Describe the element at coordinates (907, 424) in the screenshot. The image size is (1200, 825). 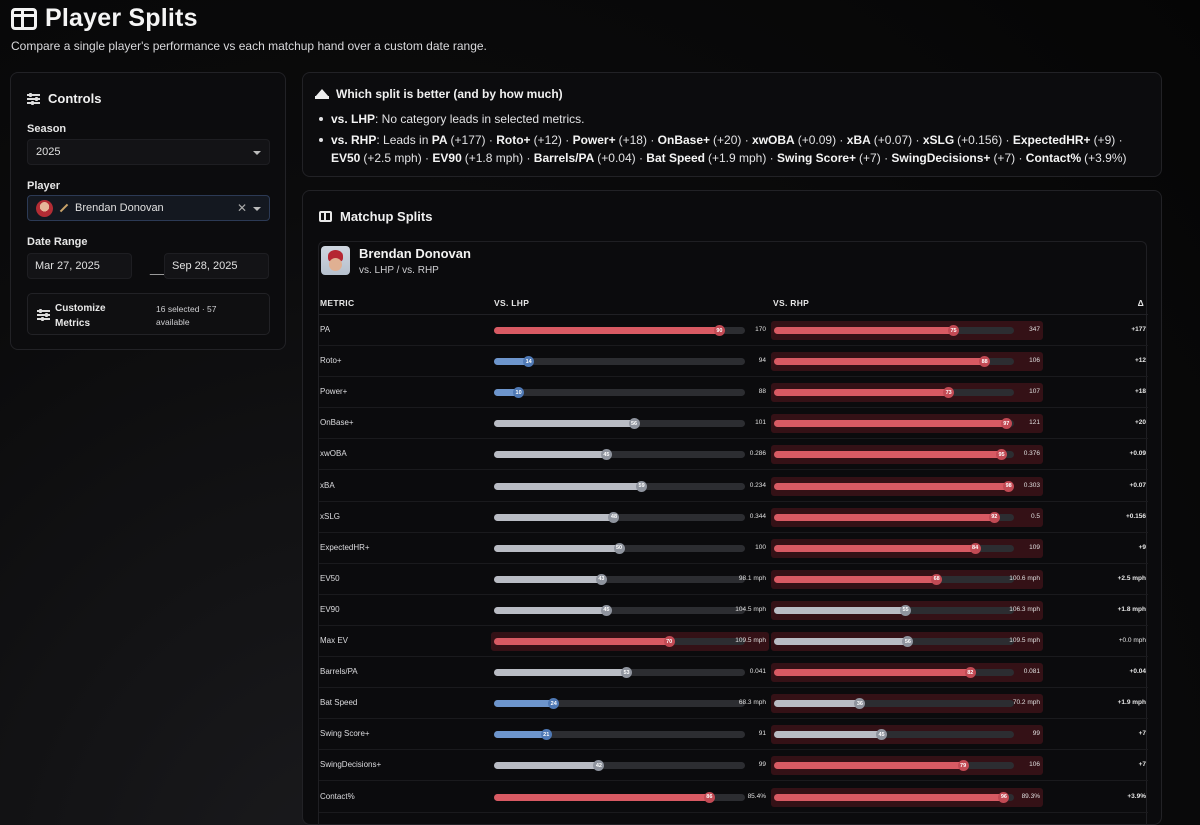
I see `rhp-split-cell: 97 121` at that location.